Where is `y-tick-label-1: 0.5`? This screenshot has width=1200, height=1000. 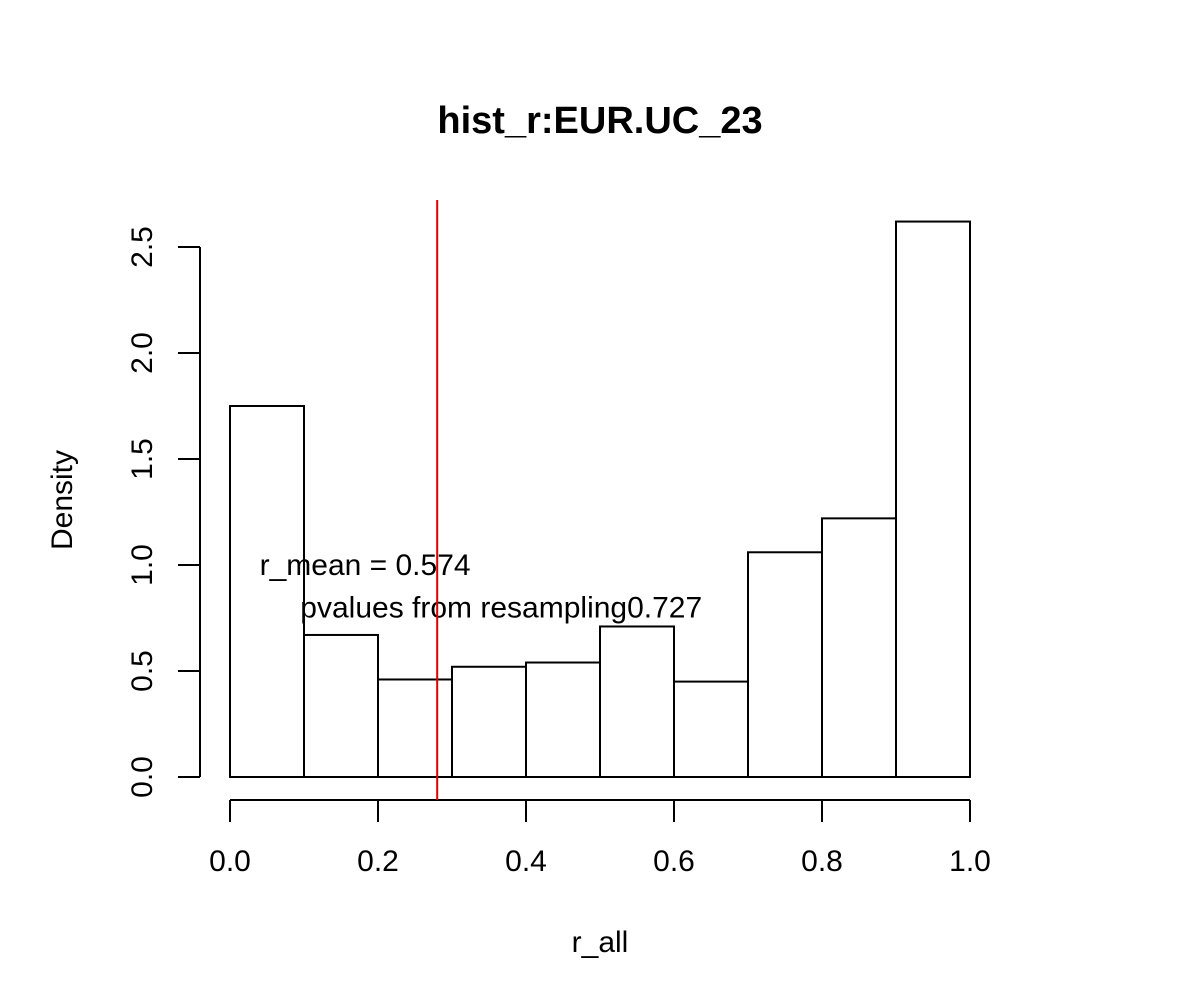
y-tick-label-1: 0.5 is located at coordinates (142, 671).